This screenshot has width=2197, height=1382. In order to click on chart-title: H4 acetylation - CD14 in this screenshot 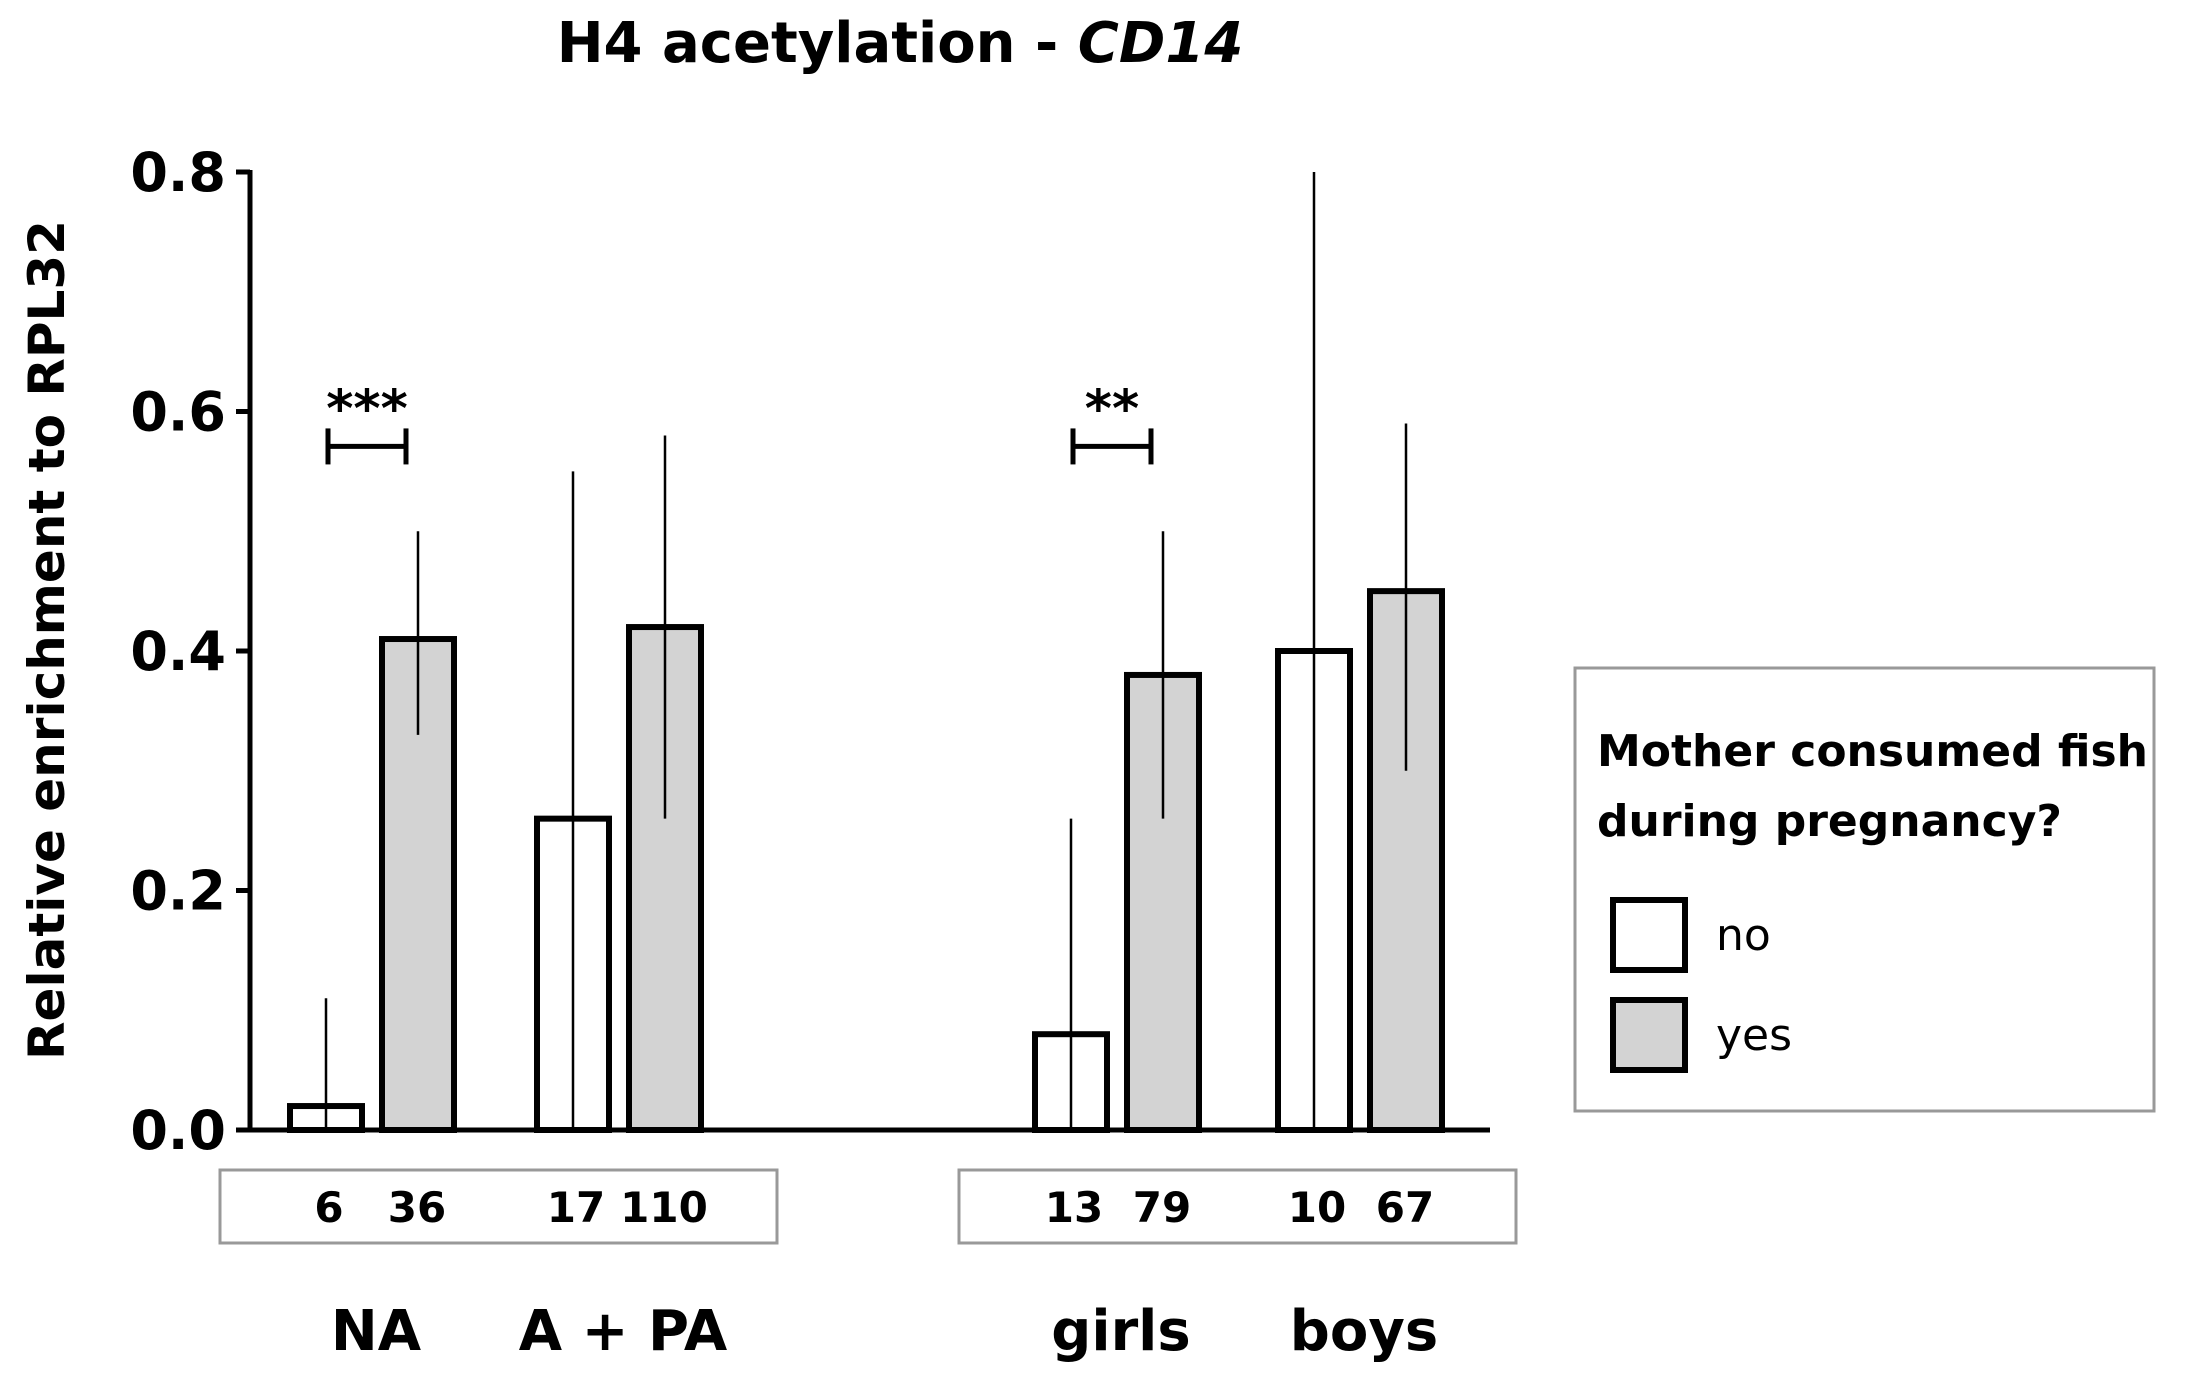, I will do `click(900, 43)`.